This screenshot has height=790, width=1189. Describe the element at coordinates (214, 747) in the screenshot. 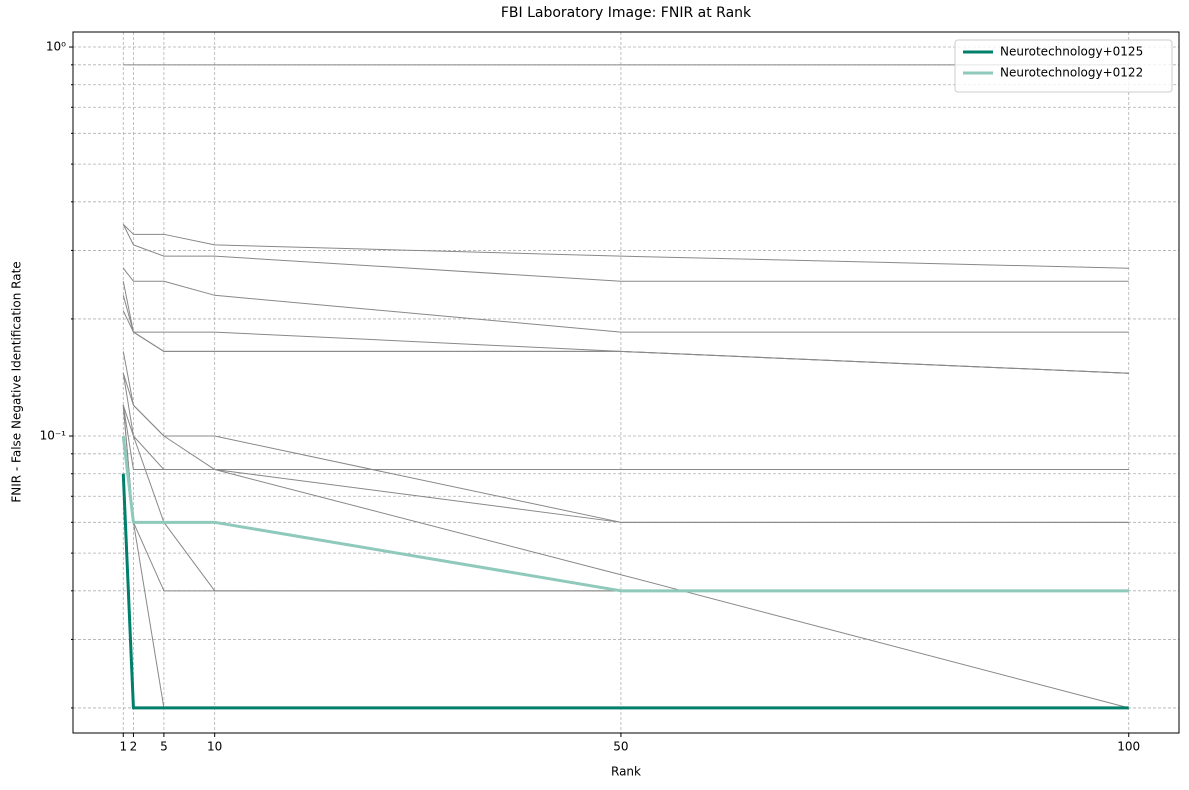

I see `x-tick-label: 10` at that location.